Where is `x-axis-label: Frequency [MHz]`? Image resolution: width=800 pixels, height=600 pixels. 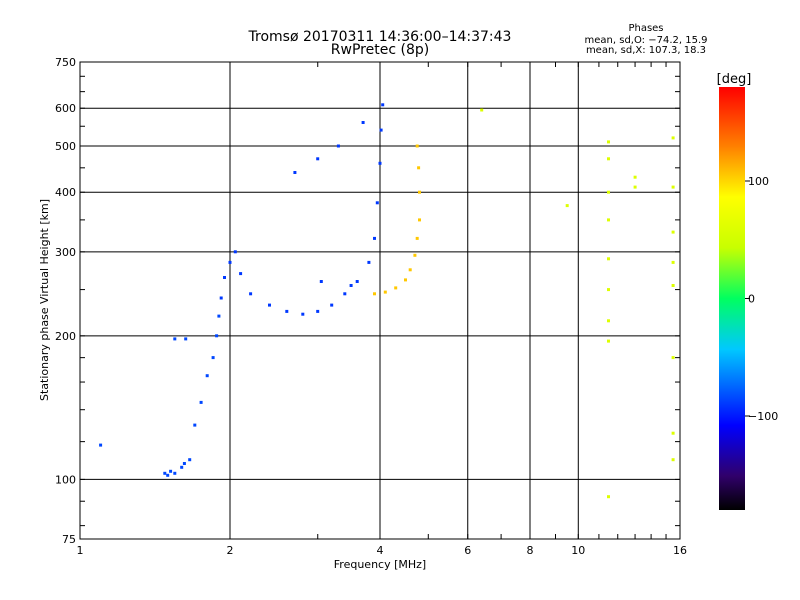
x-axis-label: Frequency [MHz] is located at coordinates (380, 564).